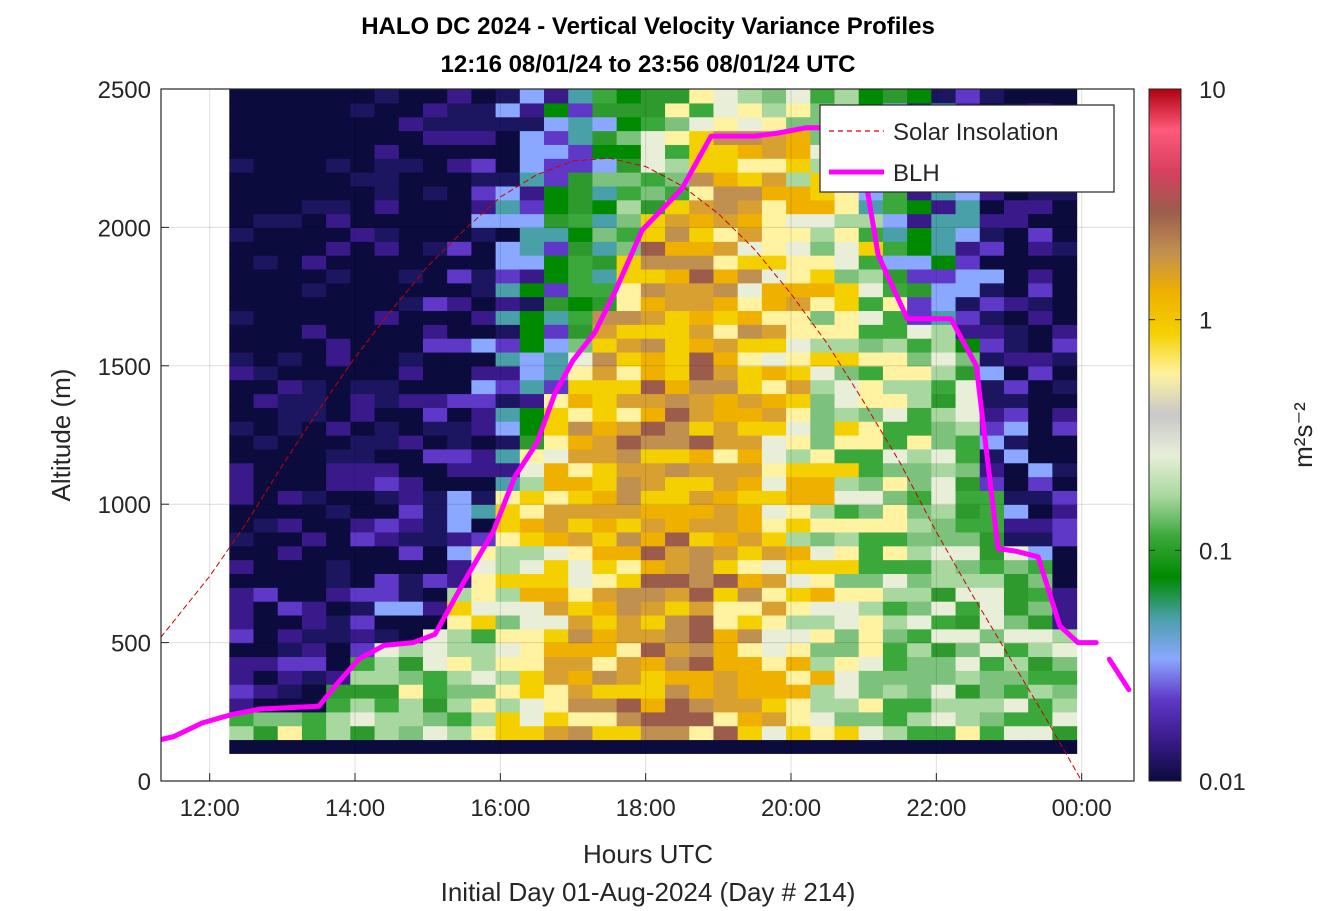  I want to click on colorbar-label: m²s⁻², so click(1303, 435).